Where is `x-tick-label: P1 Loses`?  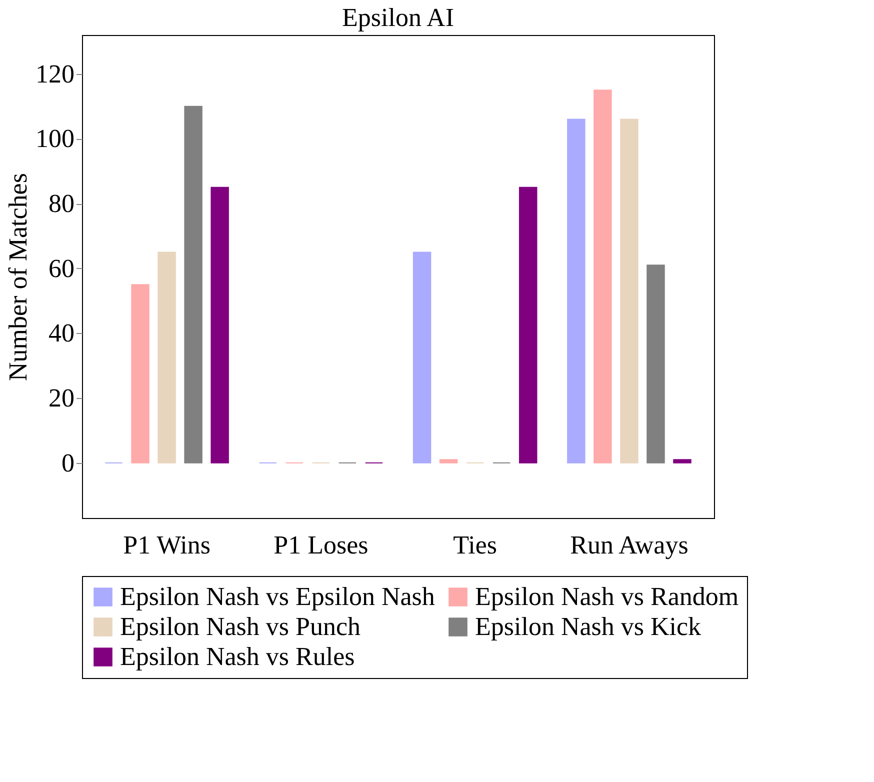 x-tick-label: P1 Loses is located at coordinates (321, 545).